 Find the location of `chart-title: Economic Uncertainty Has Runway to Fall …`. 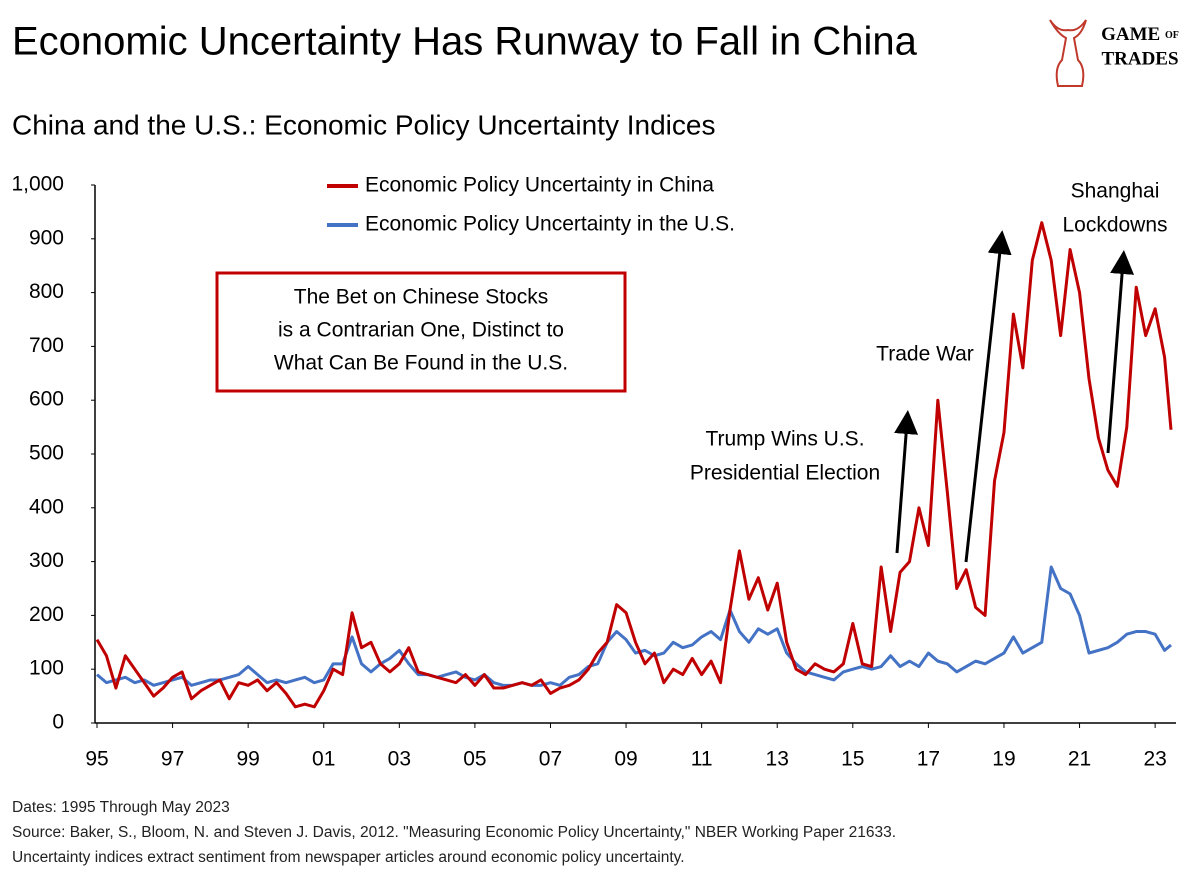

chart-title: Economic Uncertainty Has Runway to Fall … is located at coordinates (465, 42).